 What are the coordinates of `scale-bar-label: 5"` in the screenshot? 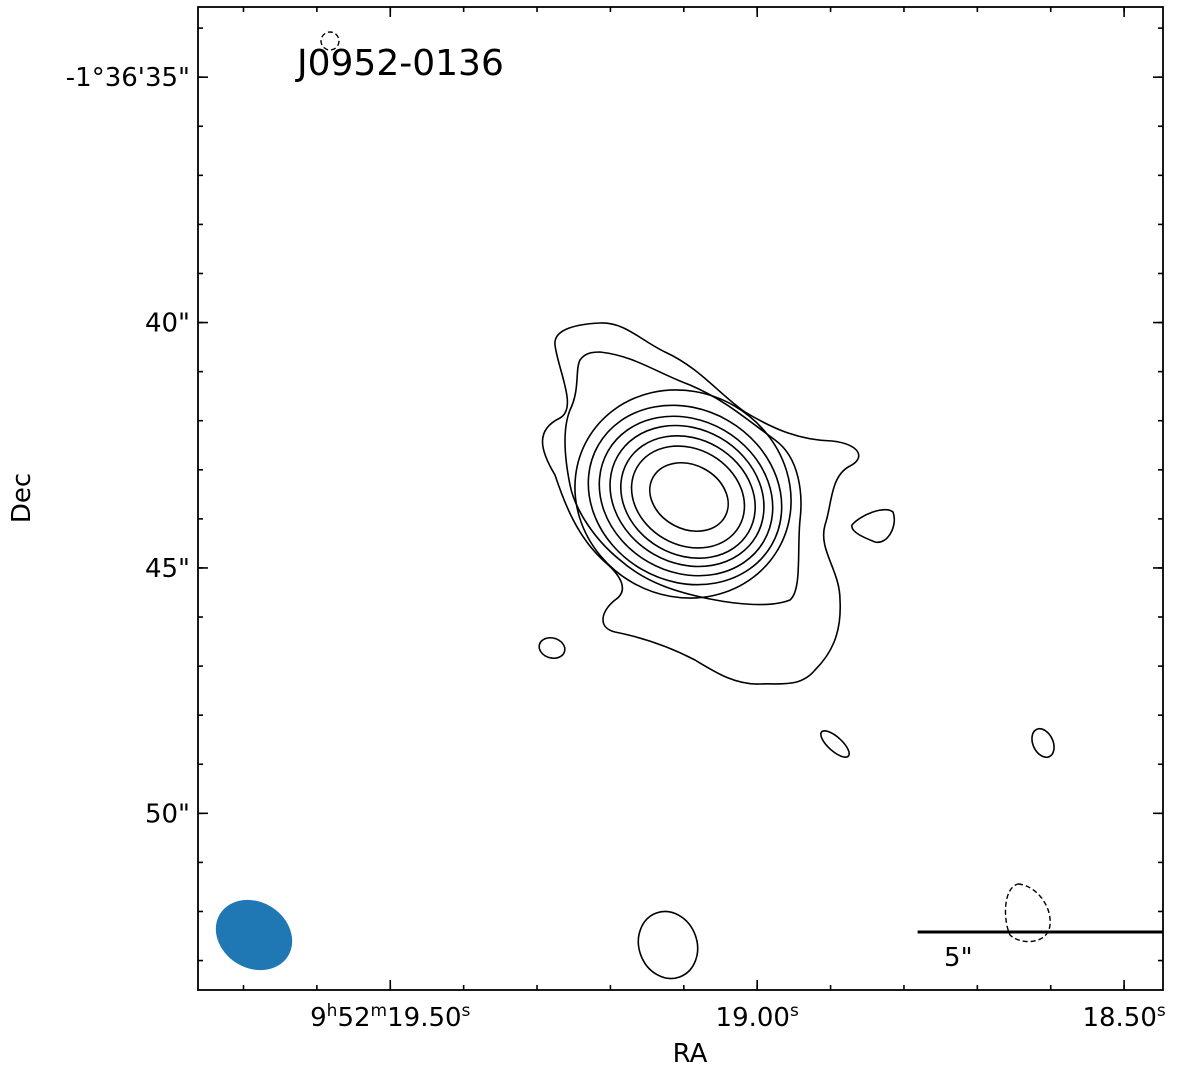 It's located at (958, 958).